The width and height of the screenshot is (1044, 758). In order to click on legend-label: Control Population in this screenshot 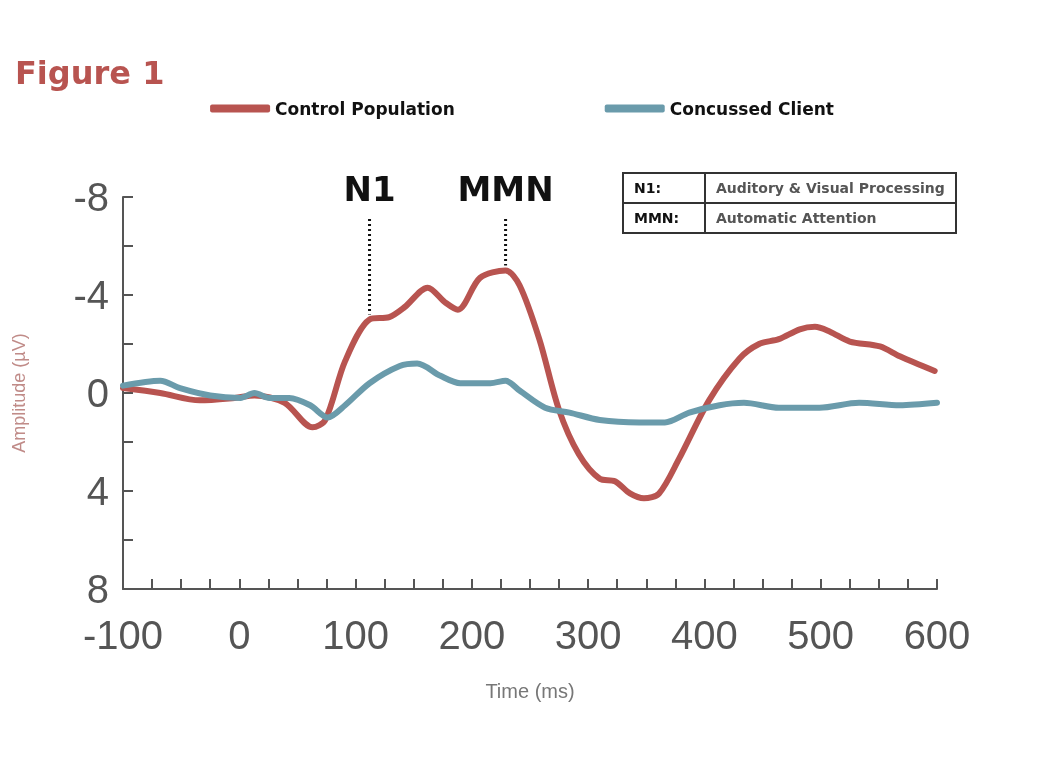, I will do `click(365, 108)`.